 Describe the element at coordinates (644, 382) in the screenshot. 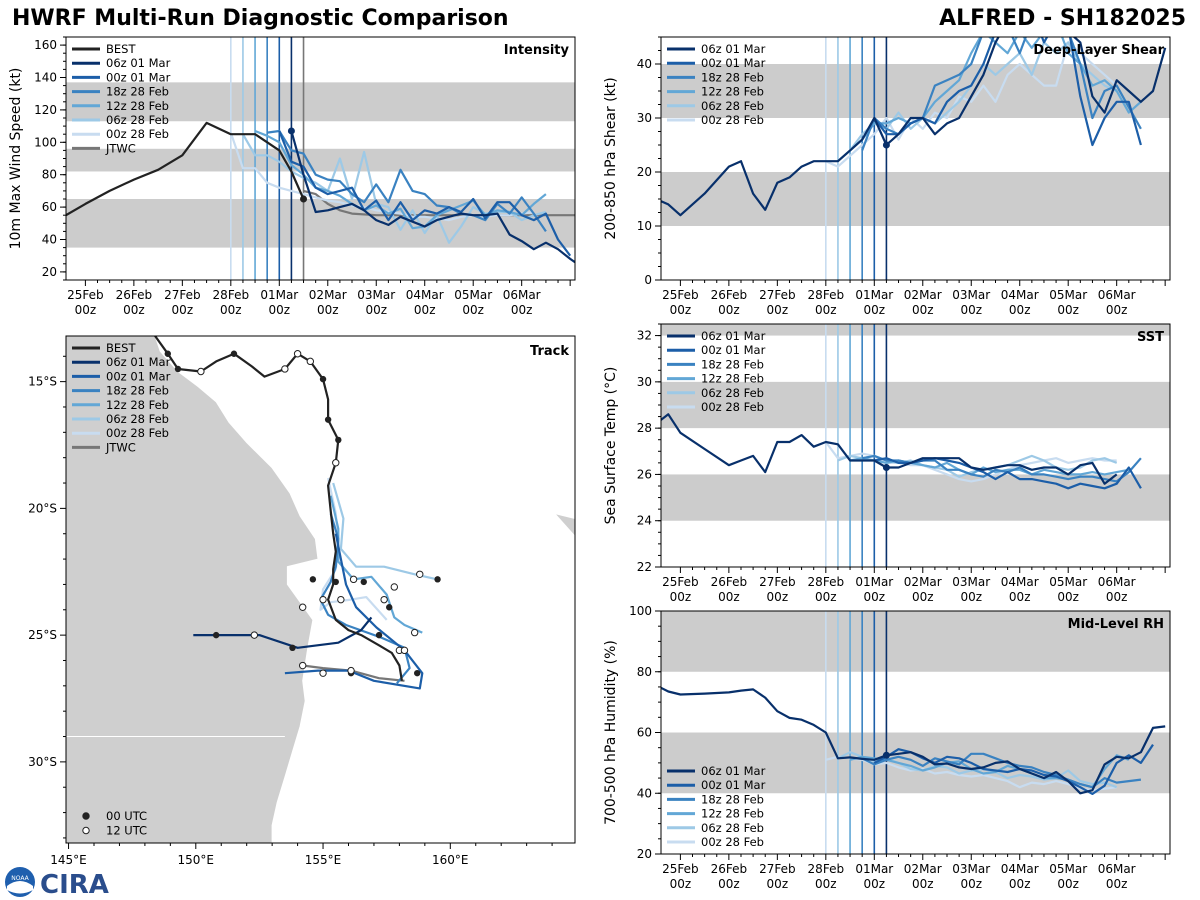

I see `sst-ytick-label: 30` at that location.